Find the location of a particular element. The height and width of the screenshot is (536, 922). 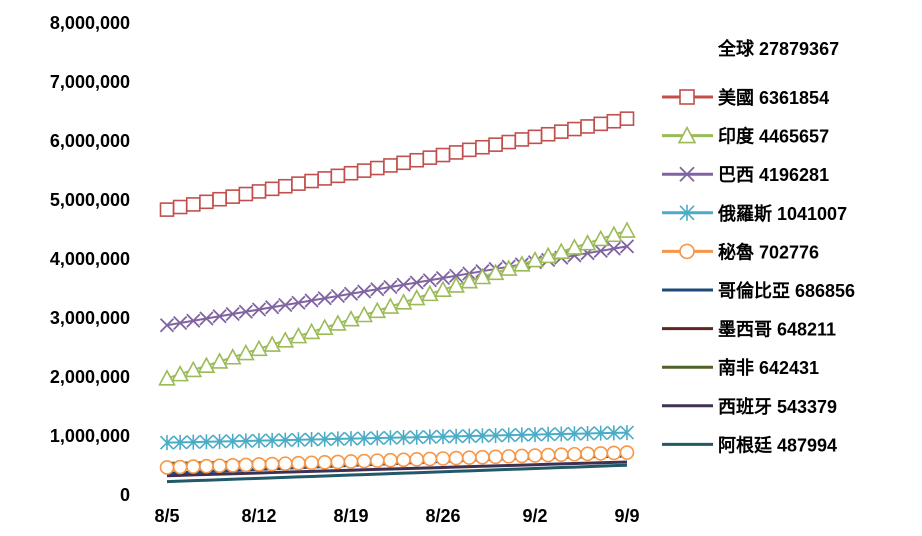

legend-item: 墨西哥 648211 is located at coordinates (749, 330).